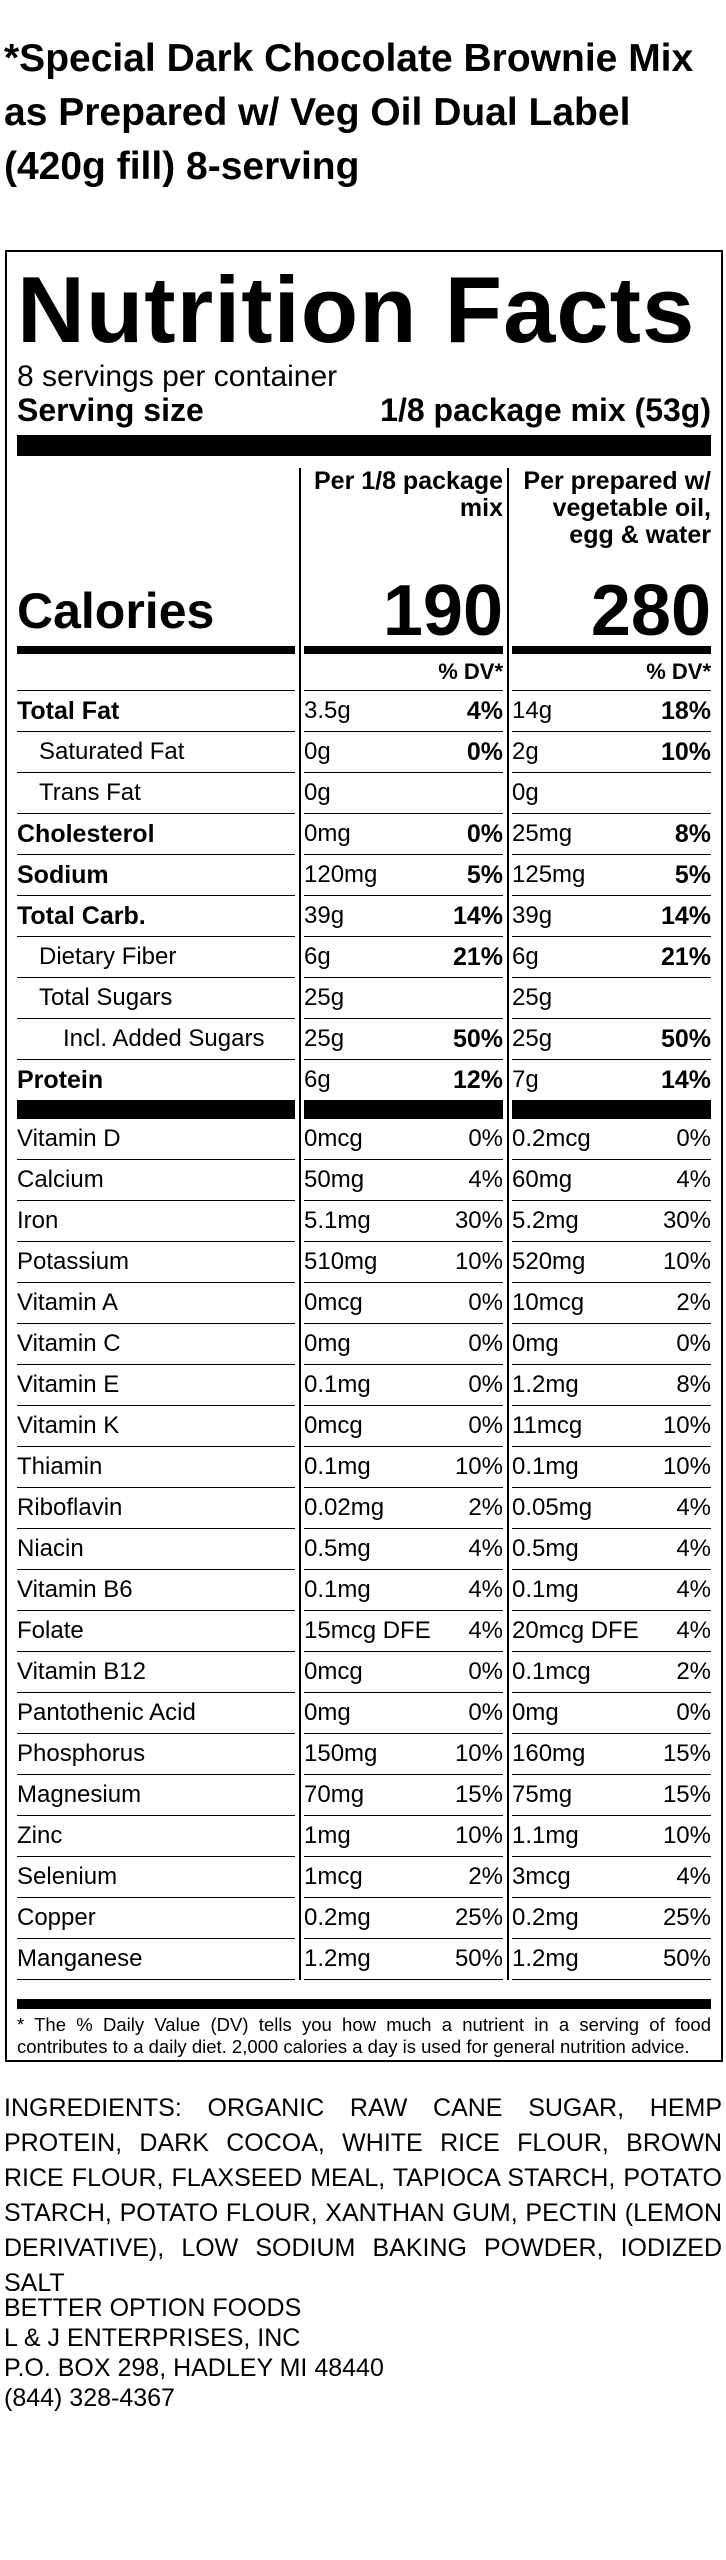 Image resolution: width=726 pixels, height=2560 pixels. I want to click on serving-size: Serving size 1/8 package mix (53g), so click(364, 410).